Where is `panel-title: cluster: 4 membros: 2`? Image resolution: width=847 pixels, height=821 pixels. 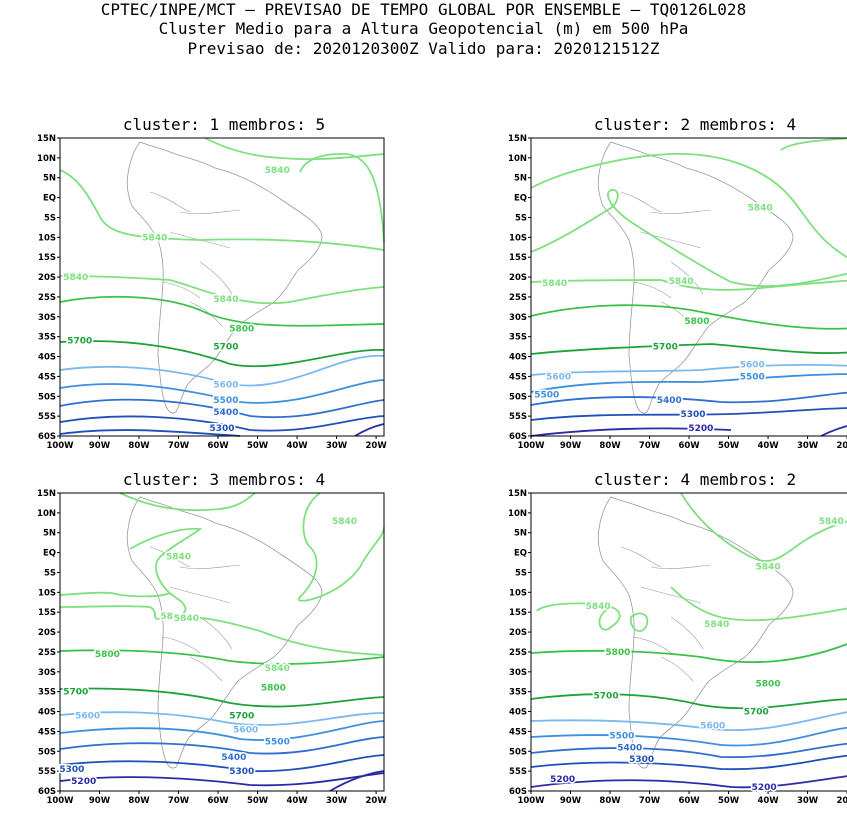
panel-title: cluster: 4 membros: 2 is located at coordinates (695, 479).